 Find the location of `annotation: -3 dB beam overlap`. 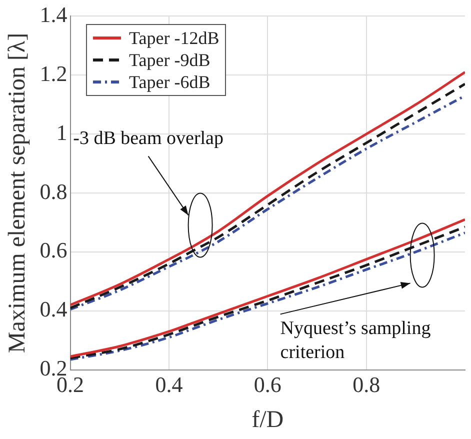

annotation: -3 dB beam overlap is located at coordinates (148, 139).